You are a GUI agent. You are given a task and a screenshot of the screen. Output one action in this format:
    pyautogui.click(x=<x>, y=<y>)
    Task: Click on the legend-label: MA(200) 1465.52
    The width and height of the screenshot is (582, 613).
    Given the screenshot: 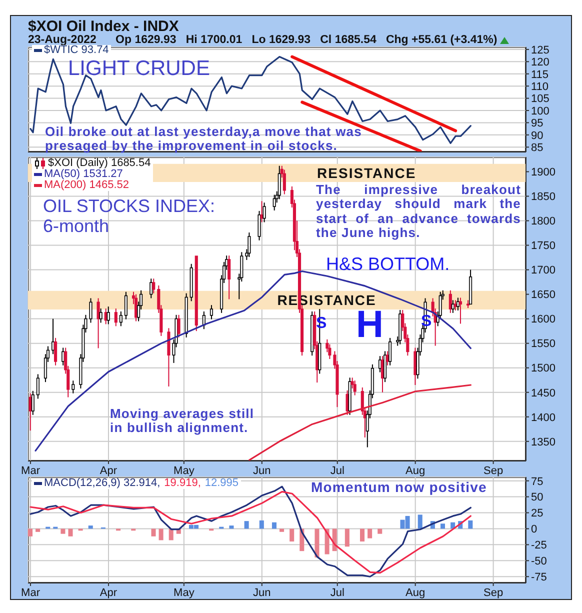 What is the action you would take?
    pyautogui.click(x=86, y=185)
    